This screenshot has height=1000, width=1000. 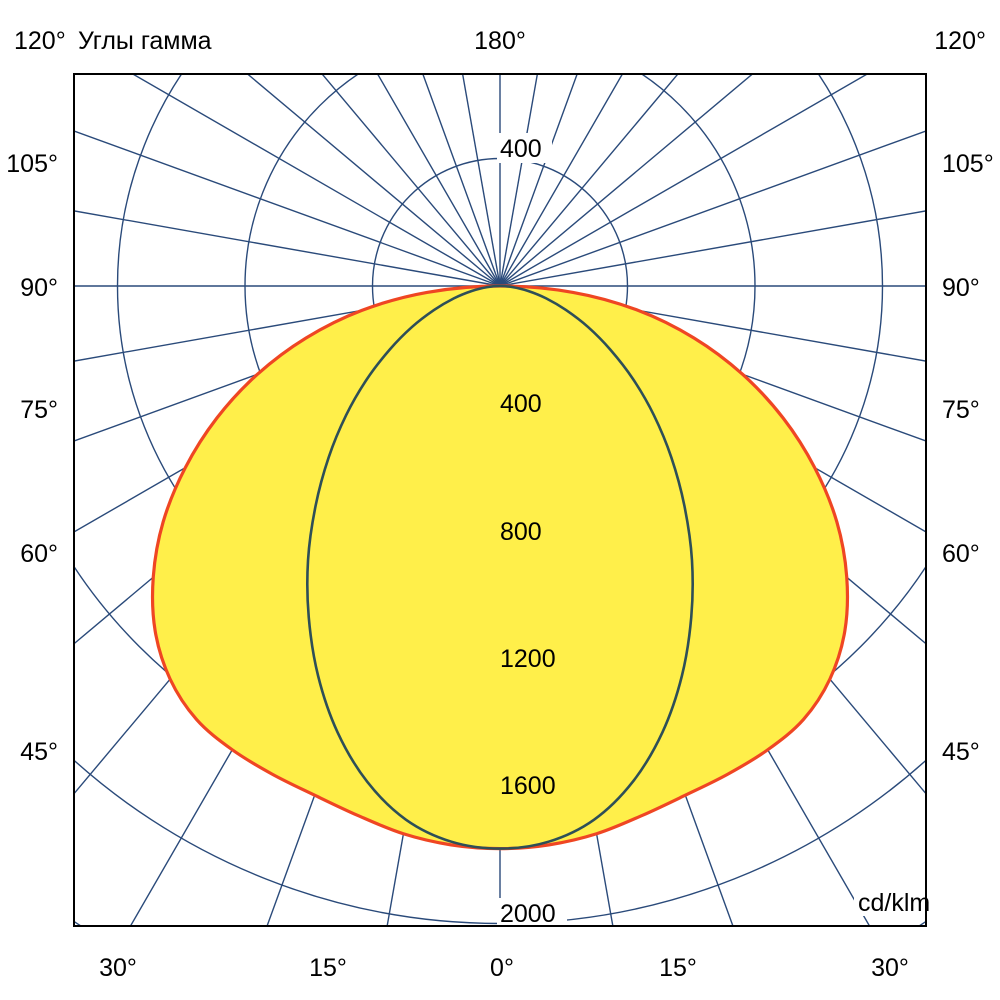 What do you see at coordinates (521, 532) in the screenshot?
I see `ring-label-800: 800` at bounding box center [521, 532].